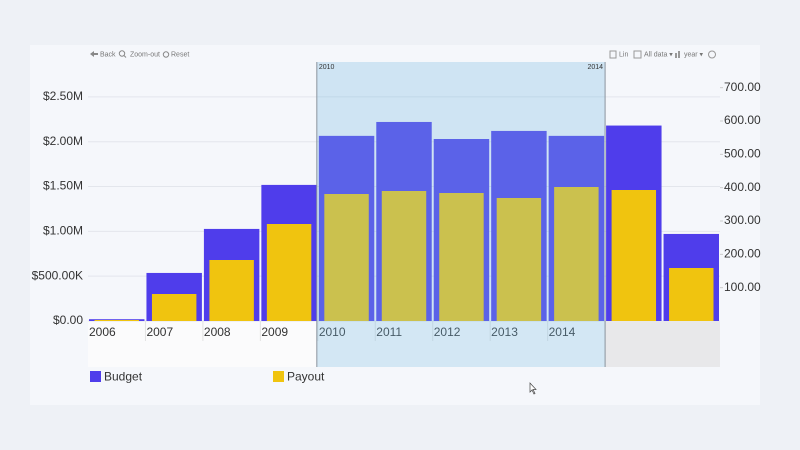 The width and height of the screenshot is (800, 450). What do you see at coordinates (742, 120) in the screenshot?
I see `y2-tick-label: 600.00` at bounding box center [742, 120].